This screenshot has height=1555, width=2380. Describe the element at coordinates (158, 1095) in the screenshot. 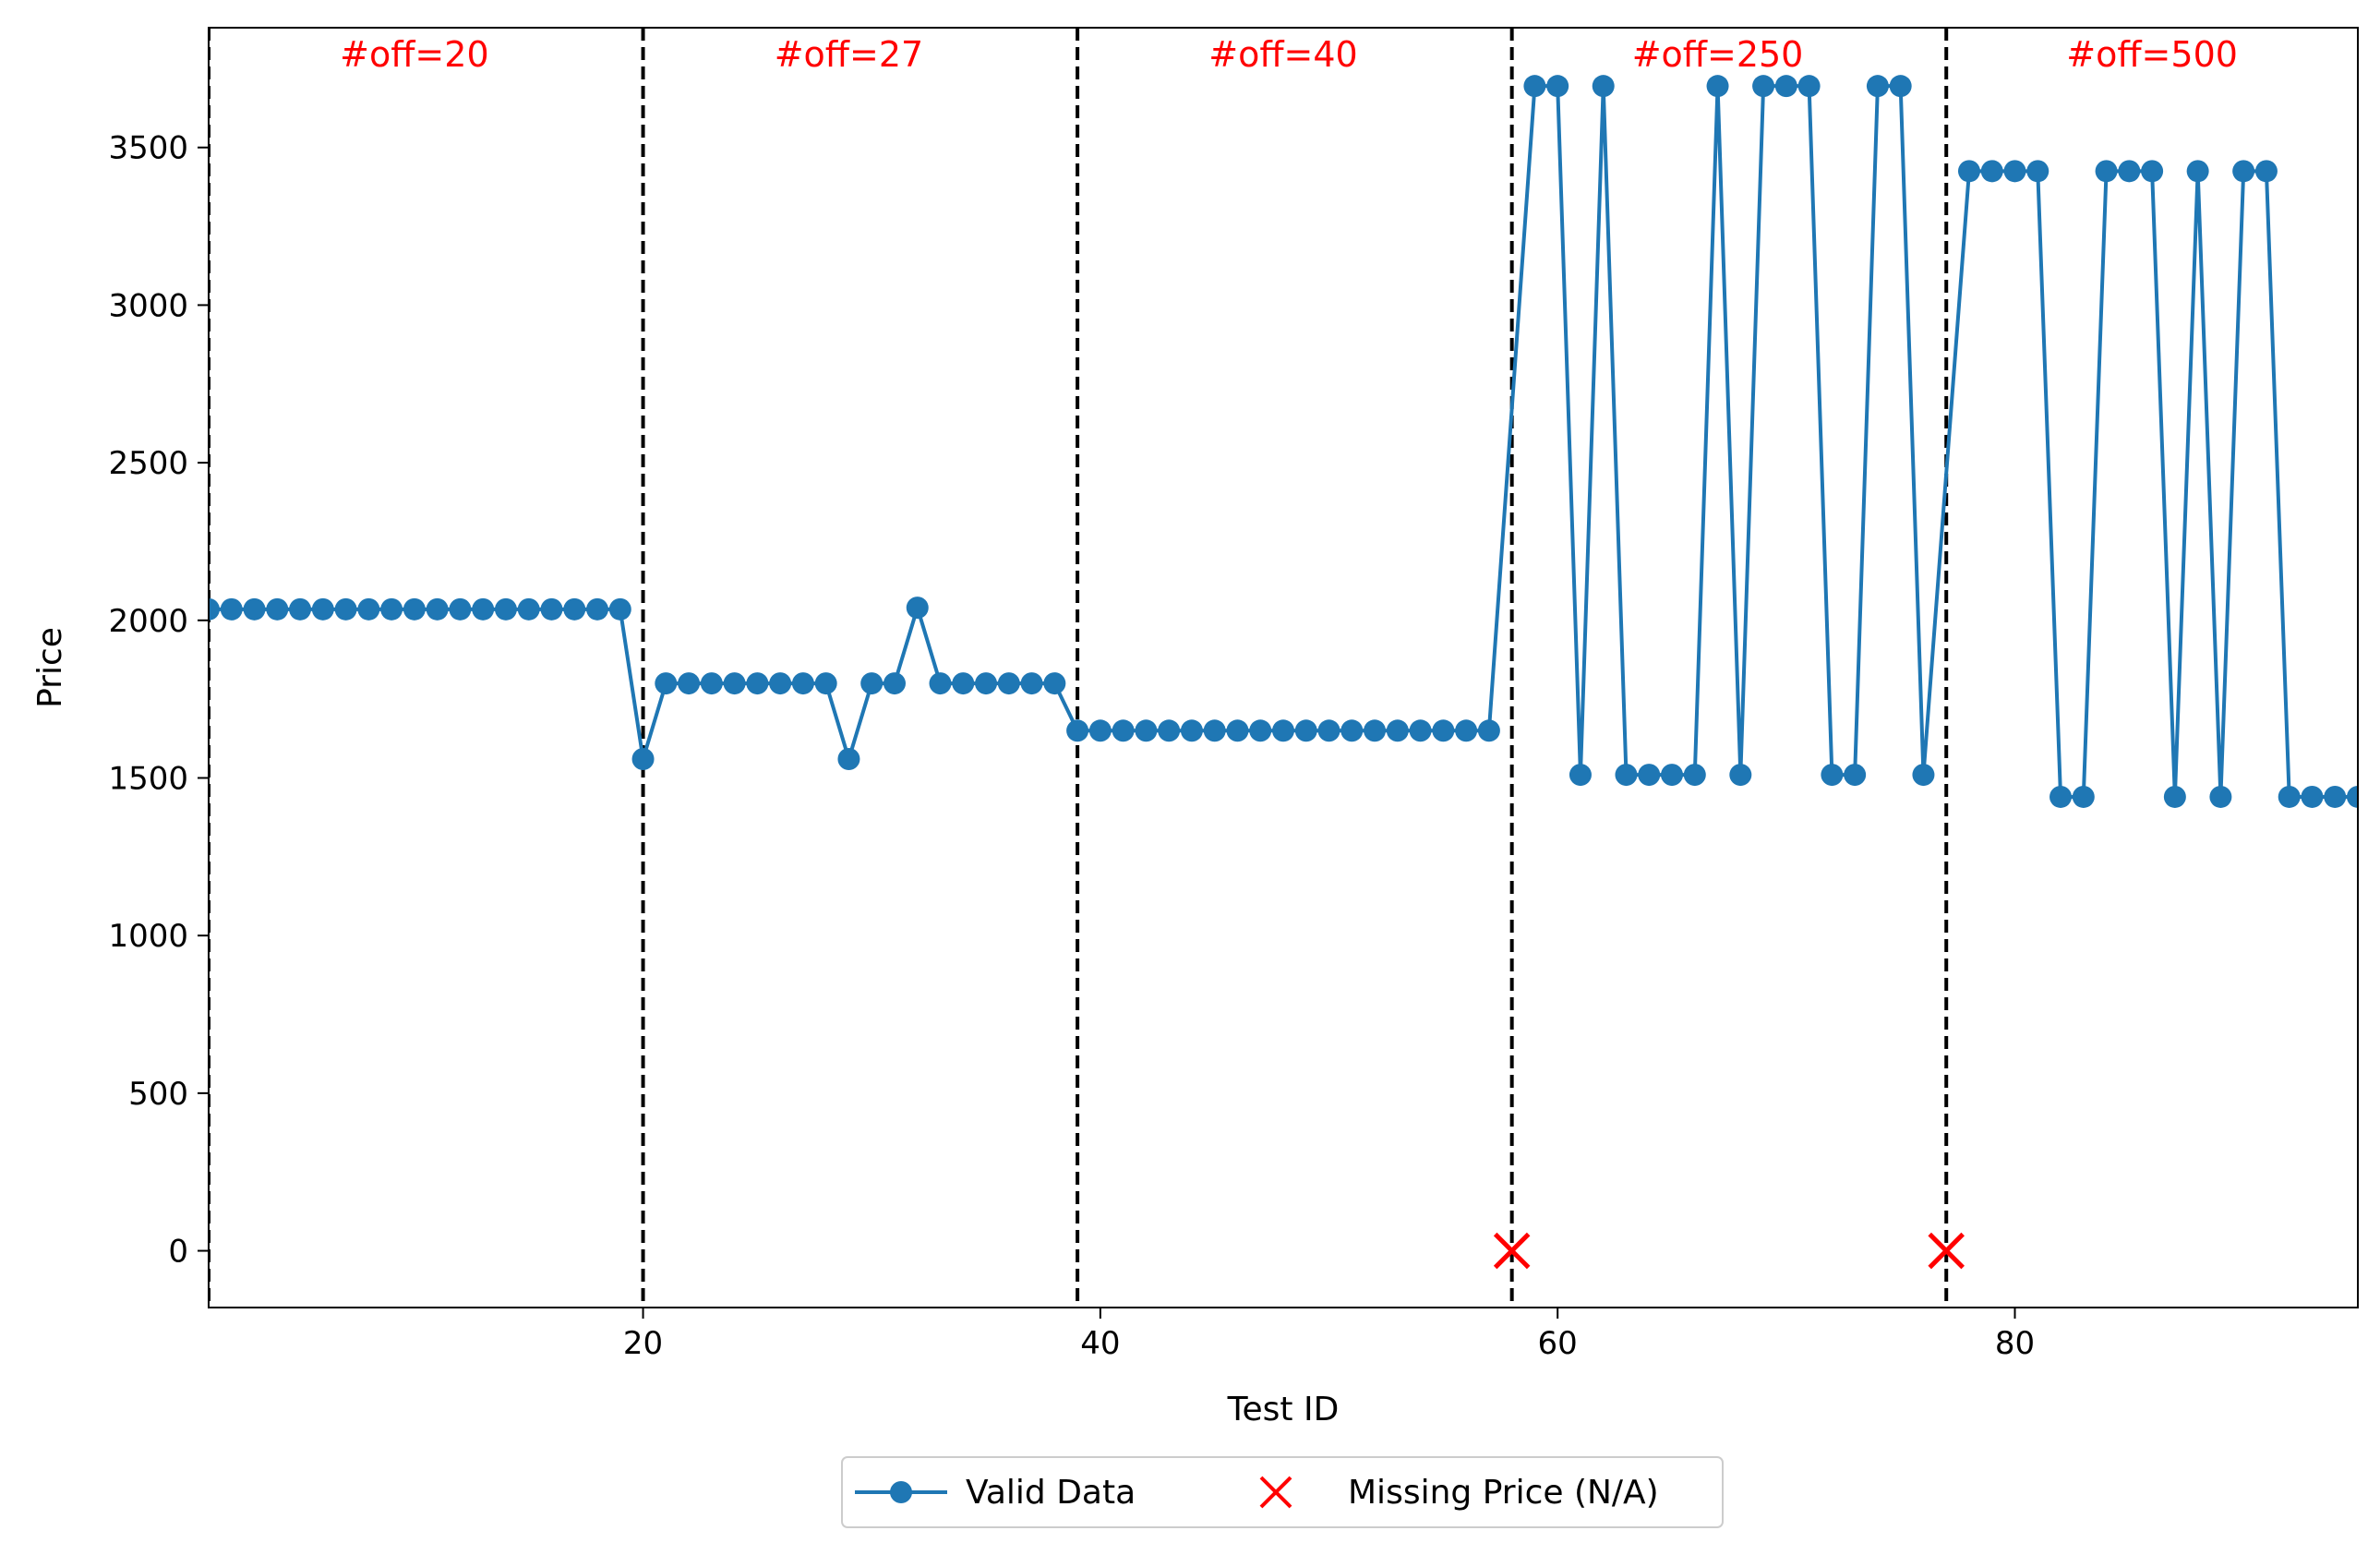

I see `y-tick-label-500: 500` at that location.